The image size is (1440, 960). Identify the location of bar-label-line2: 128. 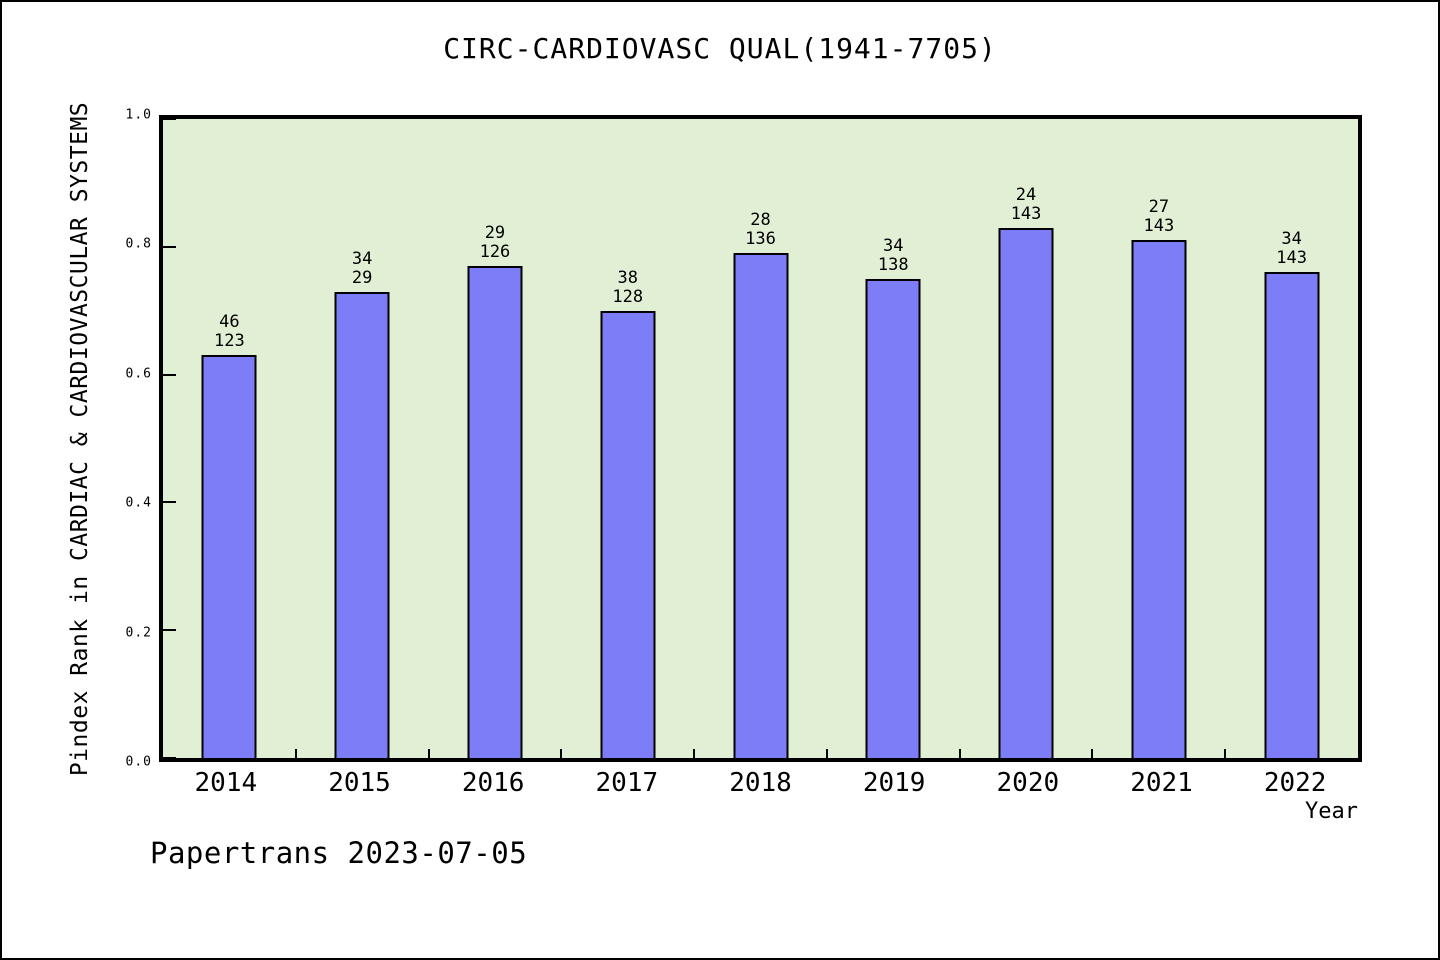
(628, 296).